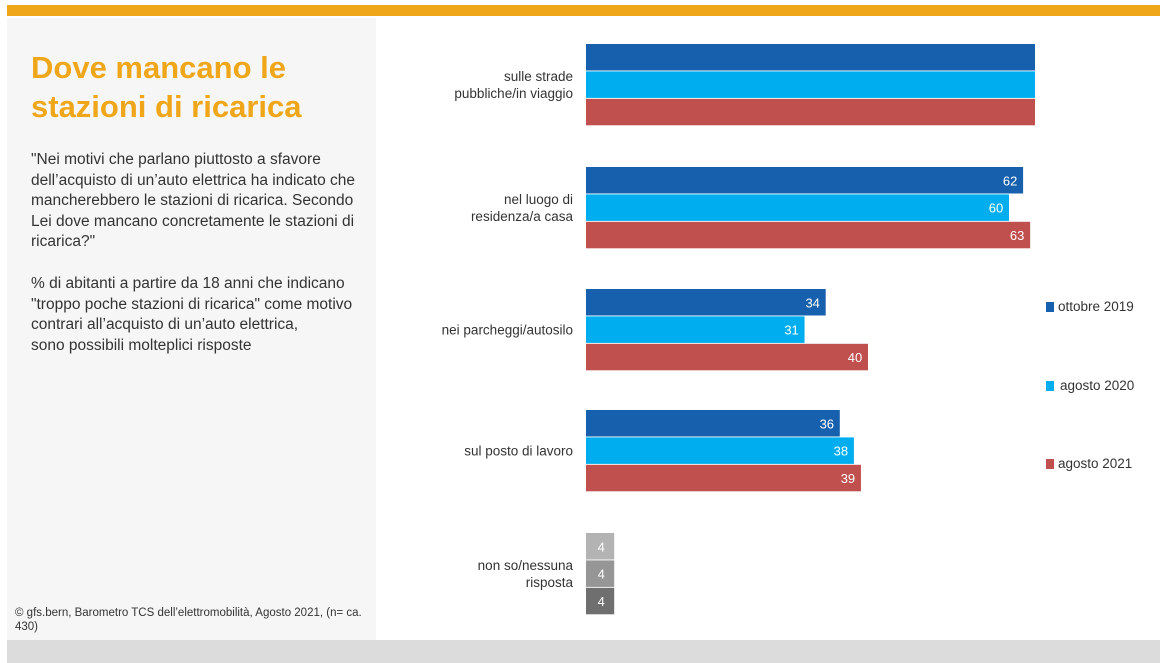  What do you see at coordinates (827, 423) in the screenshot?
I see `data-label: 36` at bounding box center [827, 423].